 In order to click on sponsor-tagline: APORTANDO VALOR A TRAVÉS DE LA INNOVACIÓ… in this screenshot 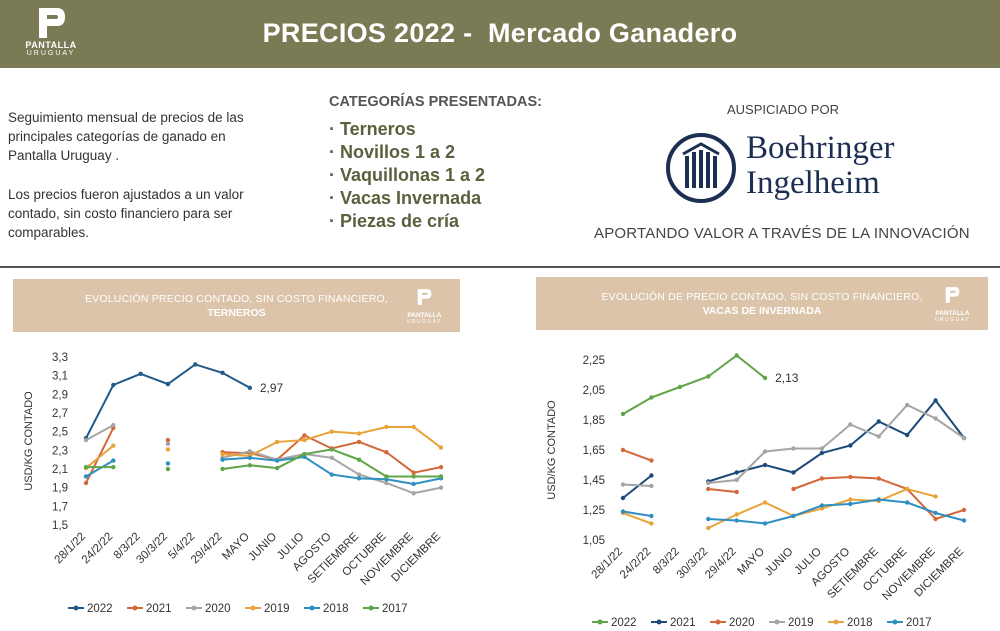, I will do `click(782, 233)`.